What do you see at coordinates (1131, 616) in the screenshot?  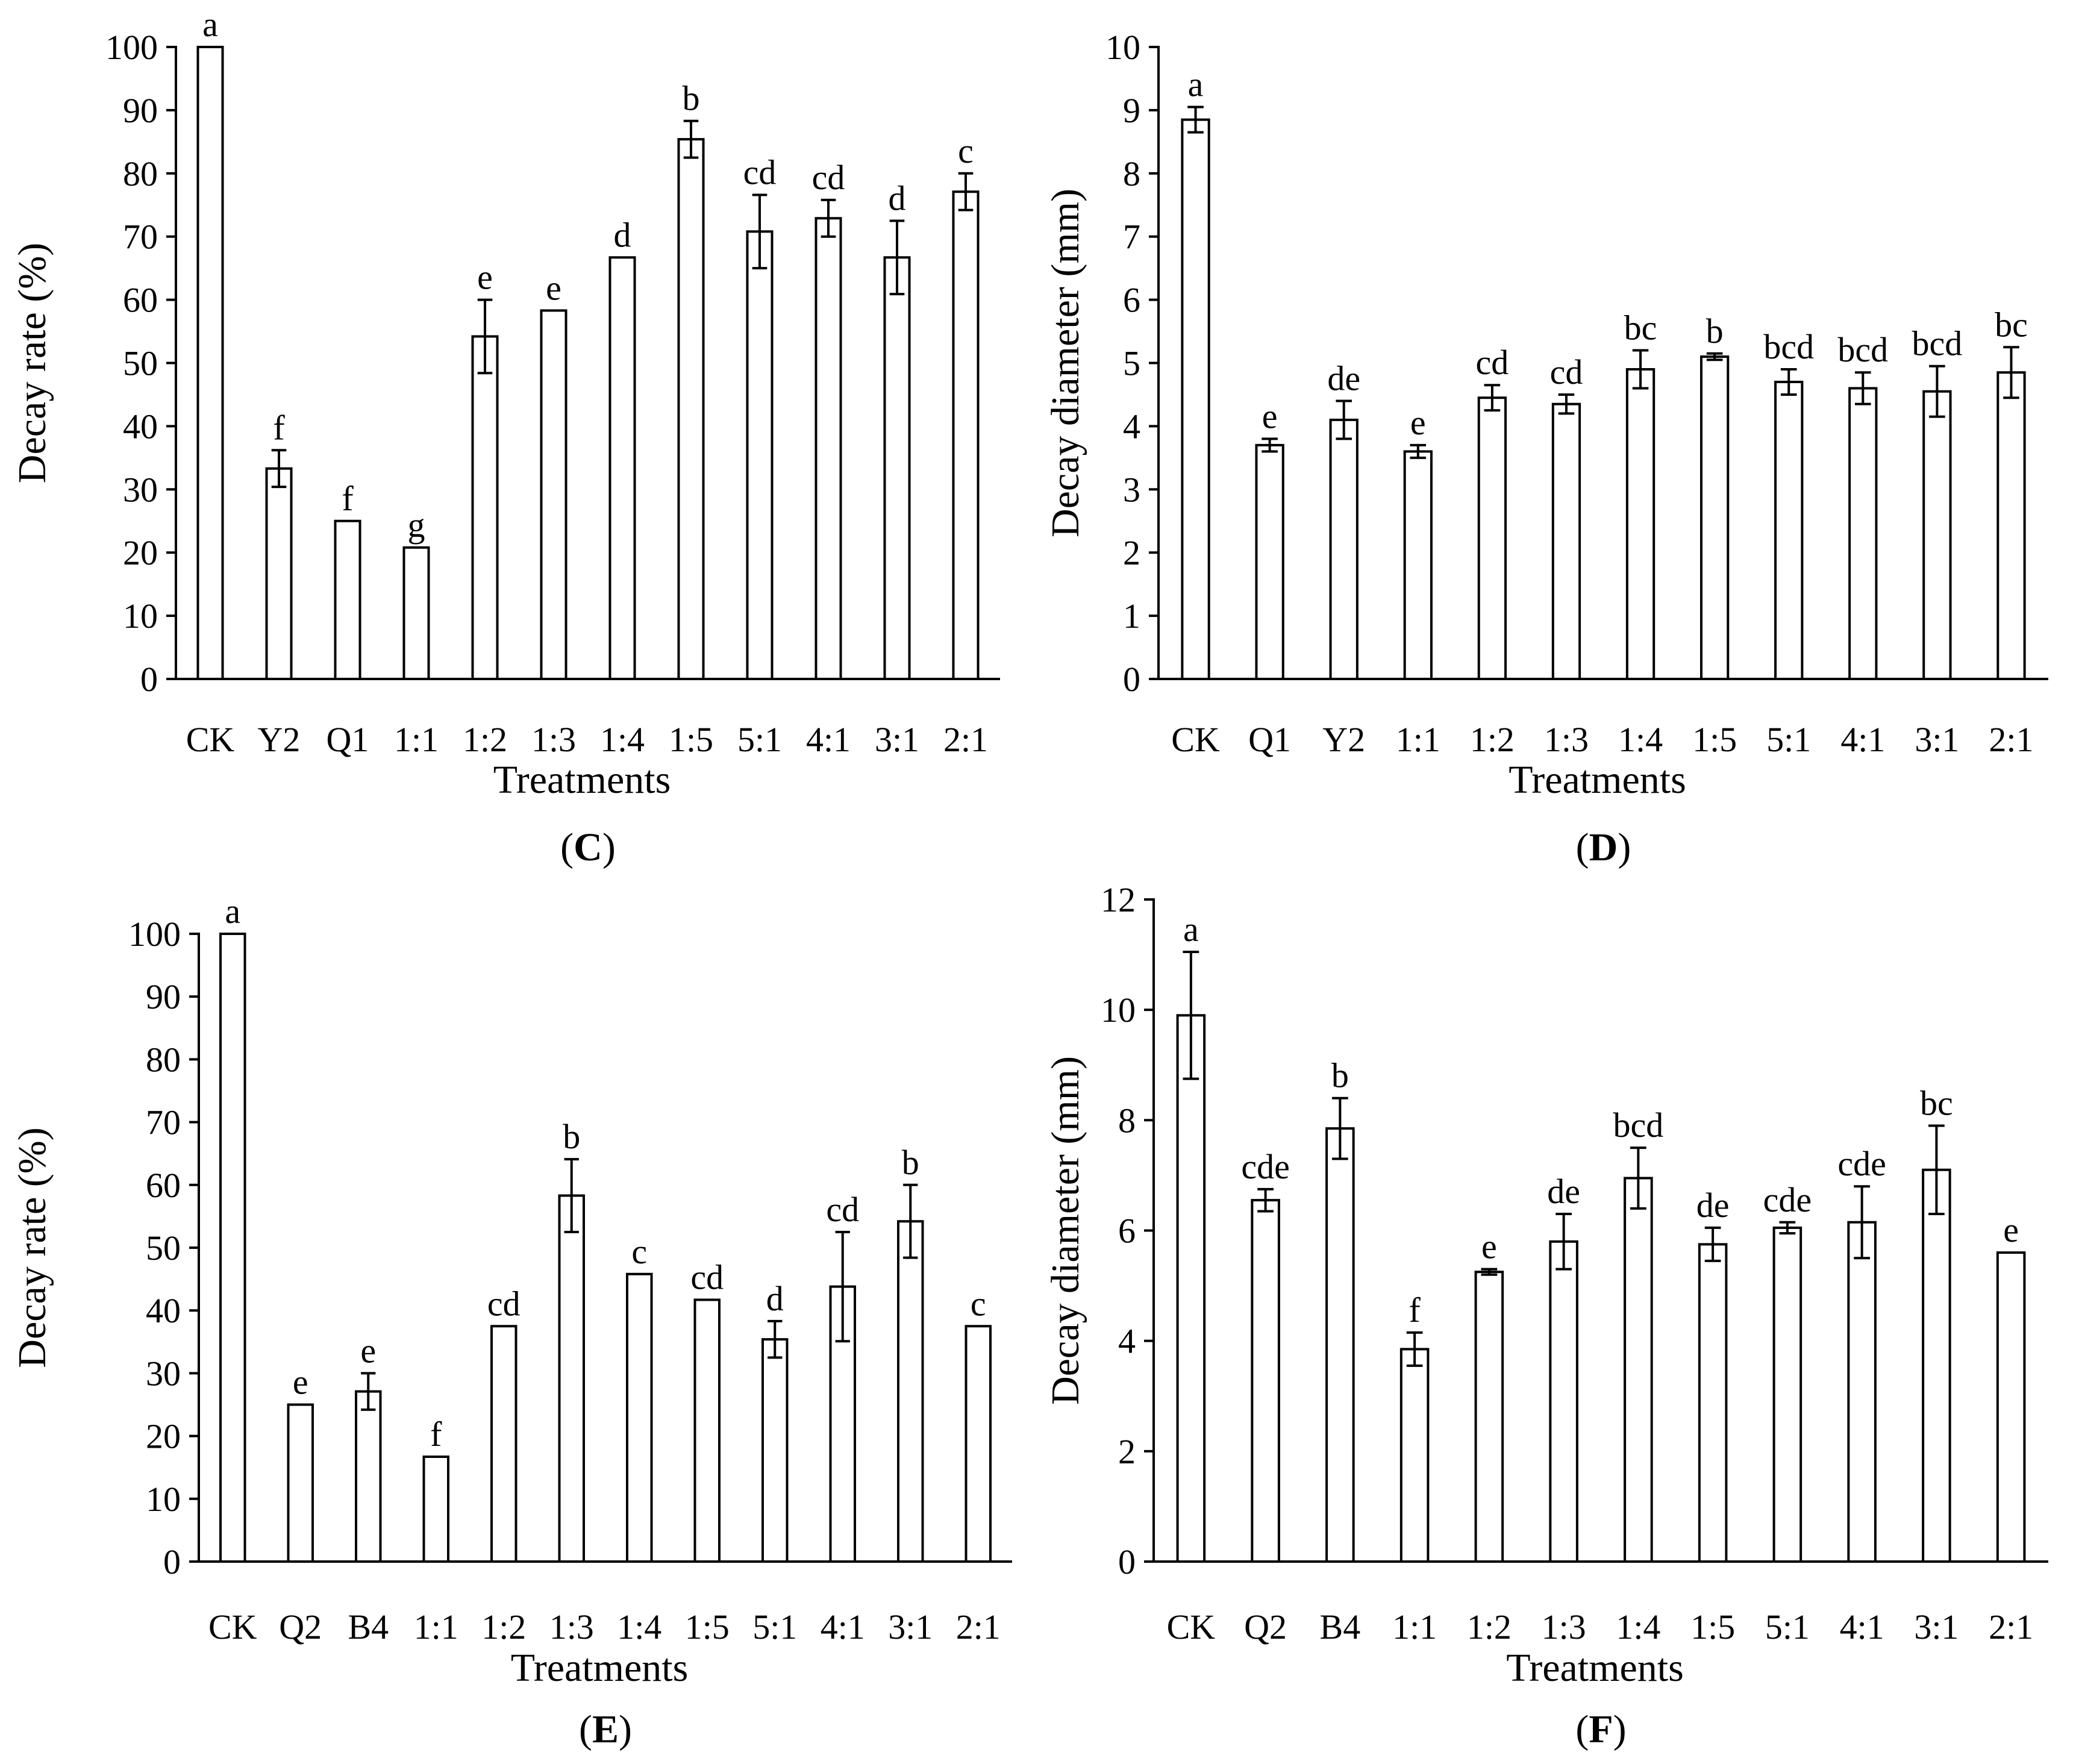 I see `y-tick-label: 1` at bounding box center [1131, 616].